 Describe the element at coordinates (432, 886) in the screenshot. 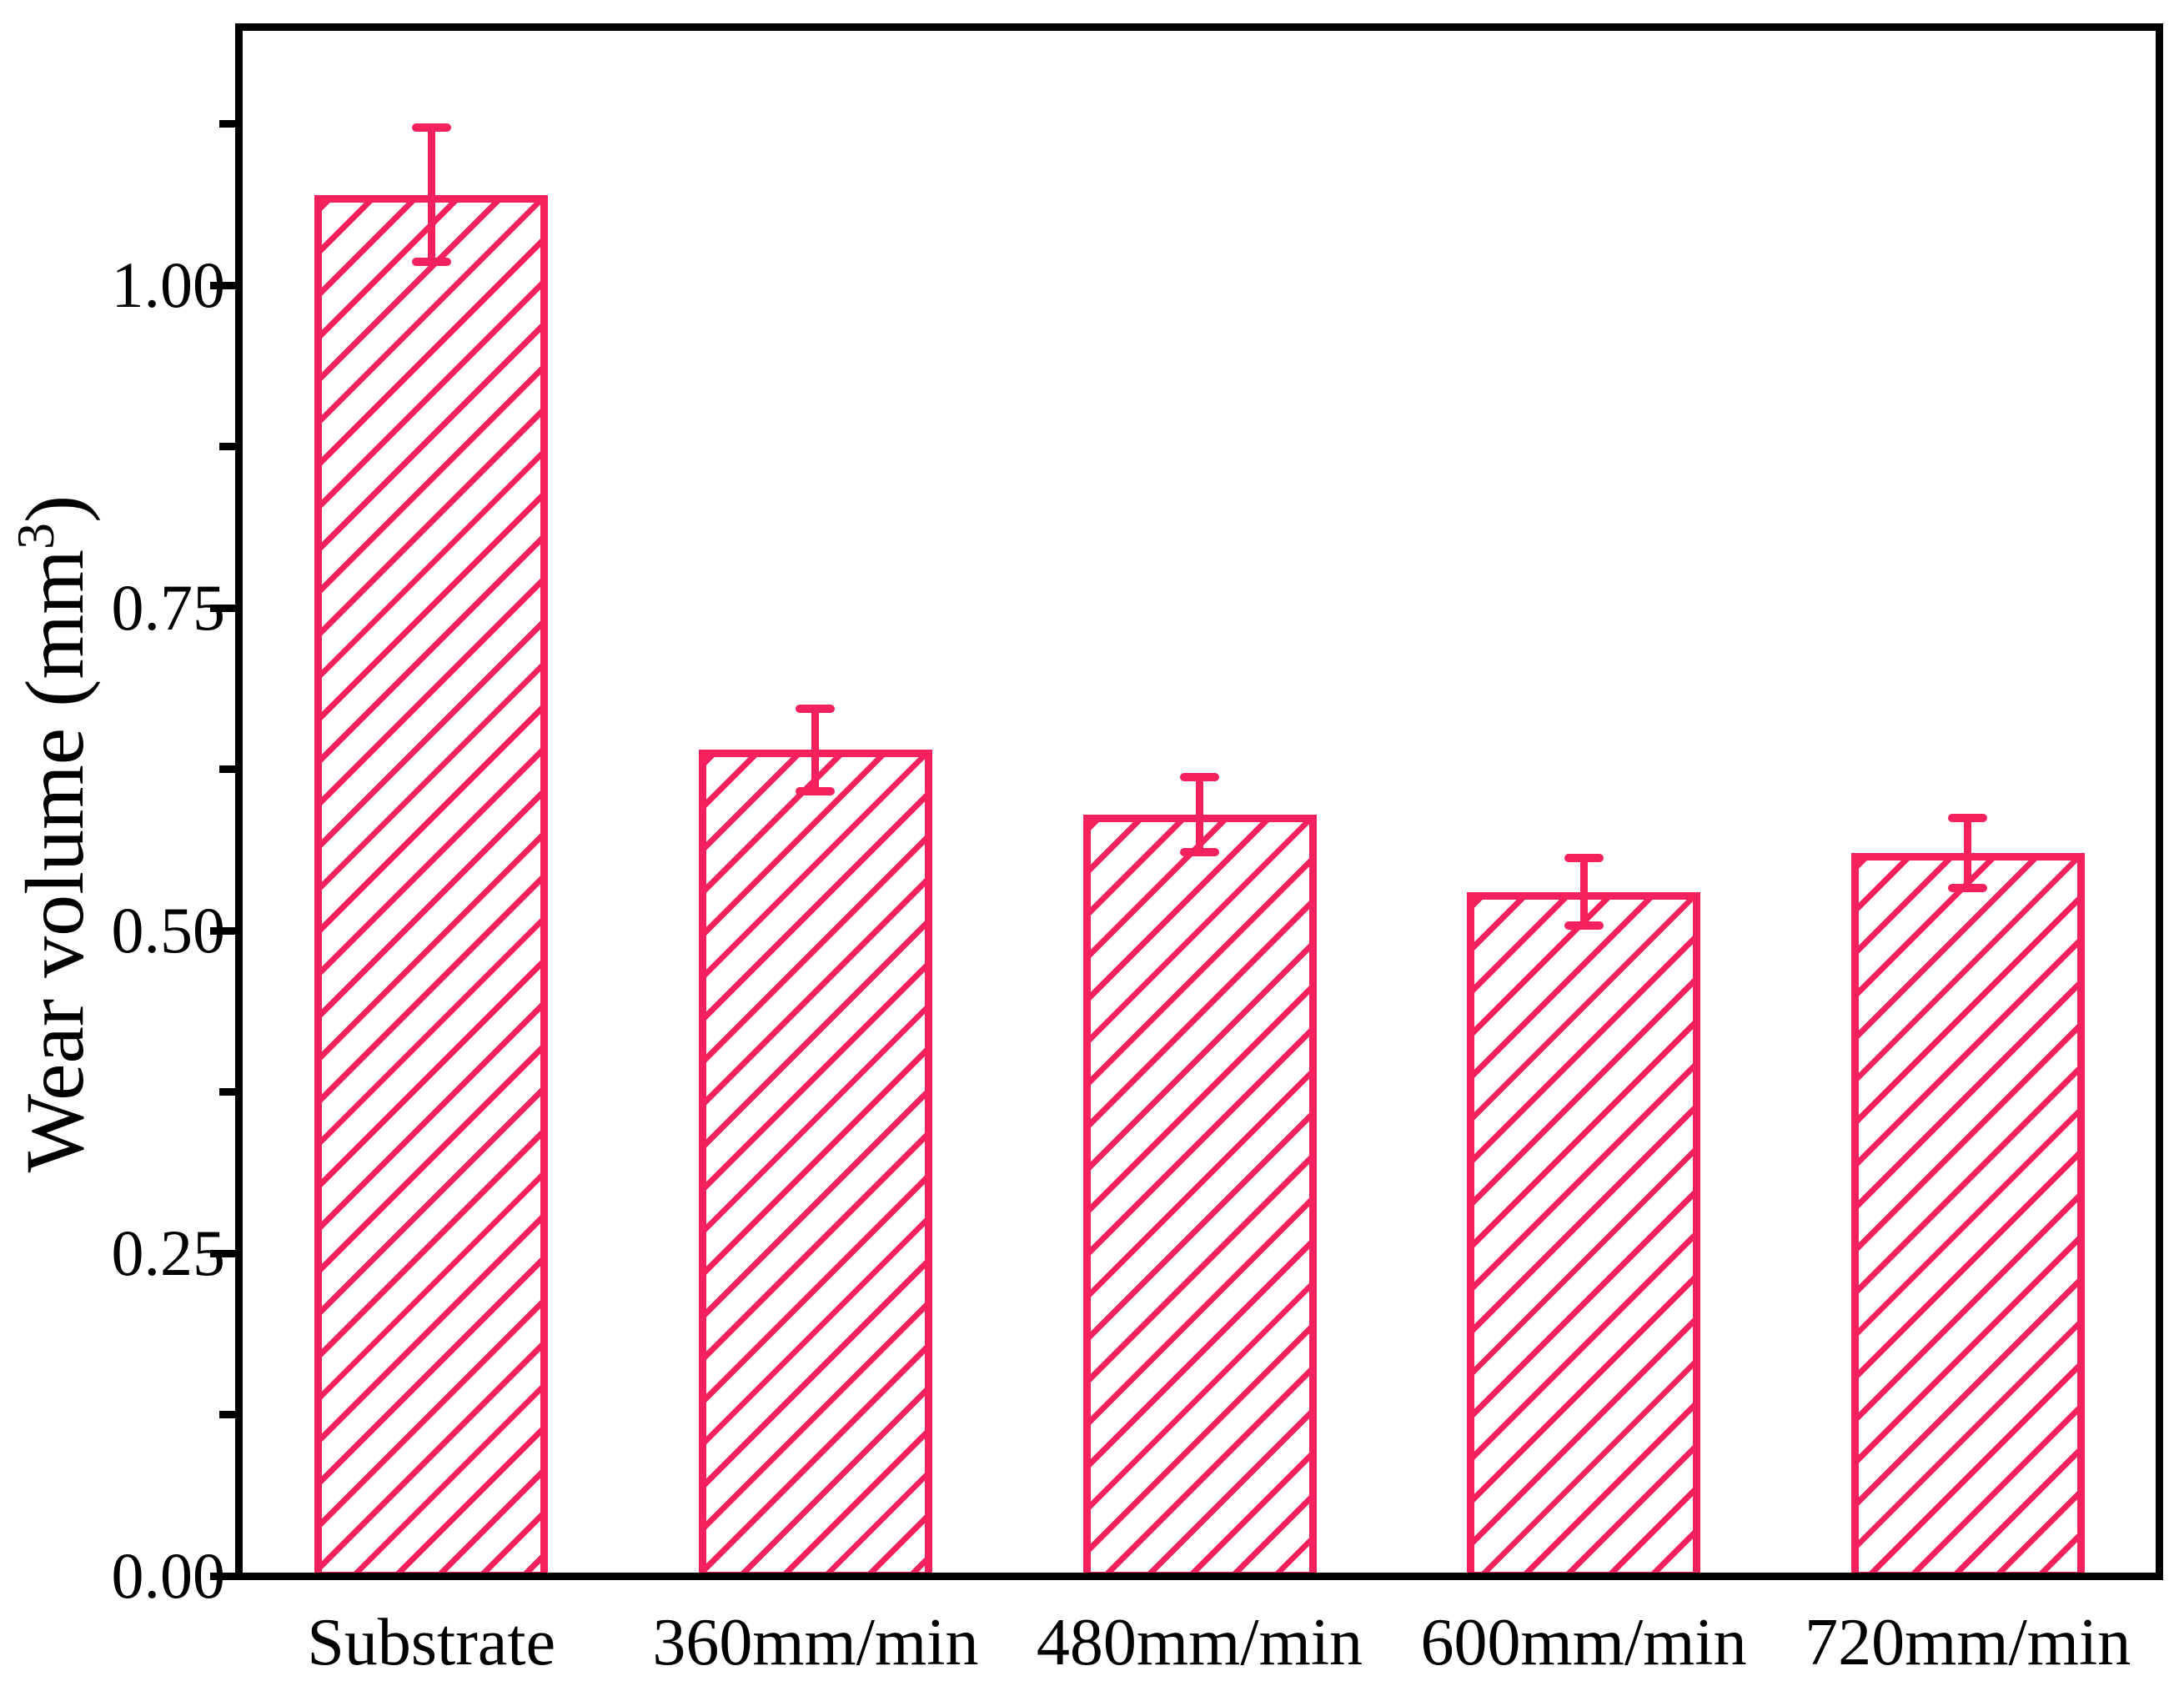

I see `bar-Substrate` at that location.